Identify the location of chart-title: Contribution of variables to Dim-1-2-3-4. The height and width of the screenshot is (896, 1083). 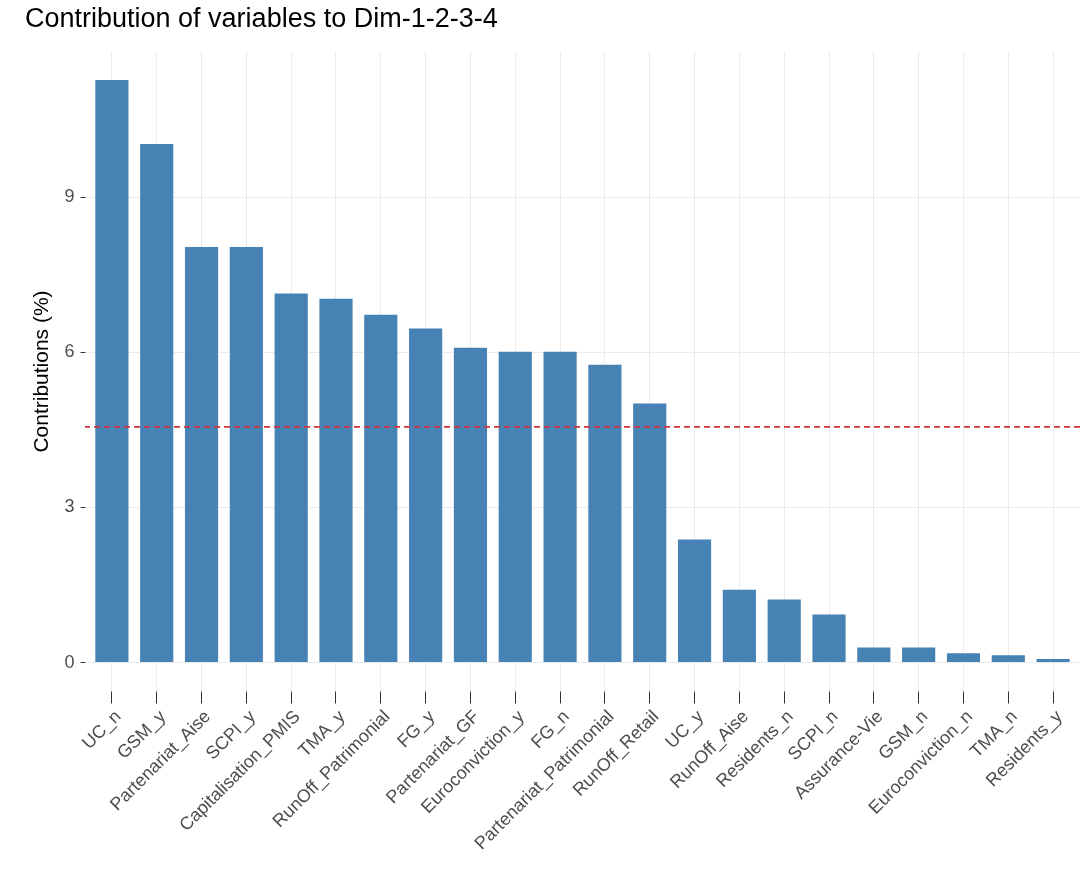
(261, 18).